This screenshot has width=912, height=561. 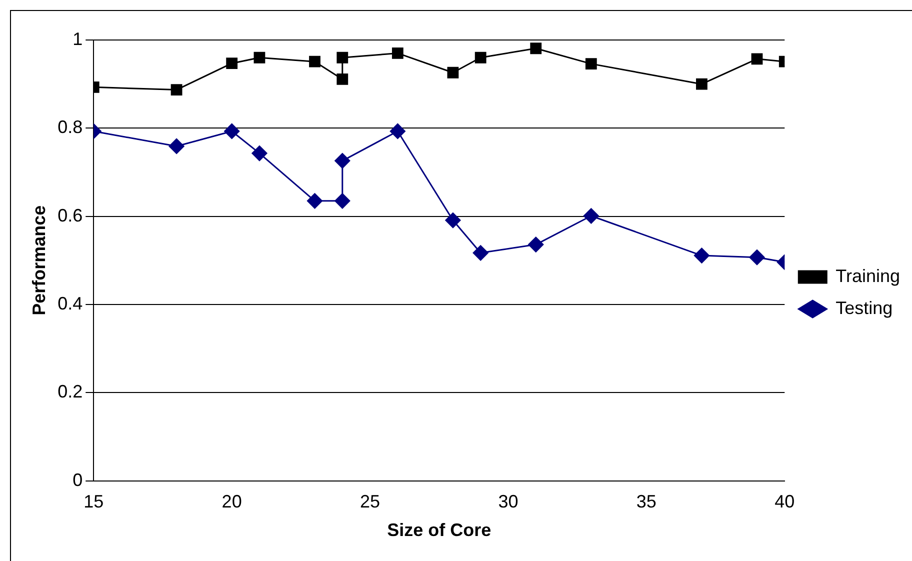 I want to click on y-tick-label: 0.2, so click(x=70, y=392).